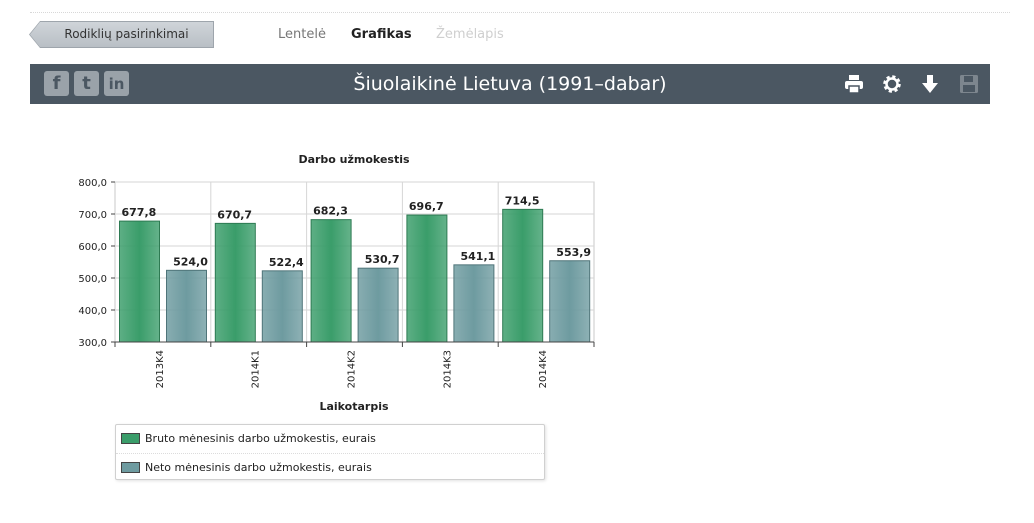 The width and height of the screenshot is (1034, 523). Describe the element at coordinates (256, 369) in the screenshot. I see `x-tick-label: 2014K1` at that location.